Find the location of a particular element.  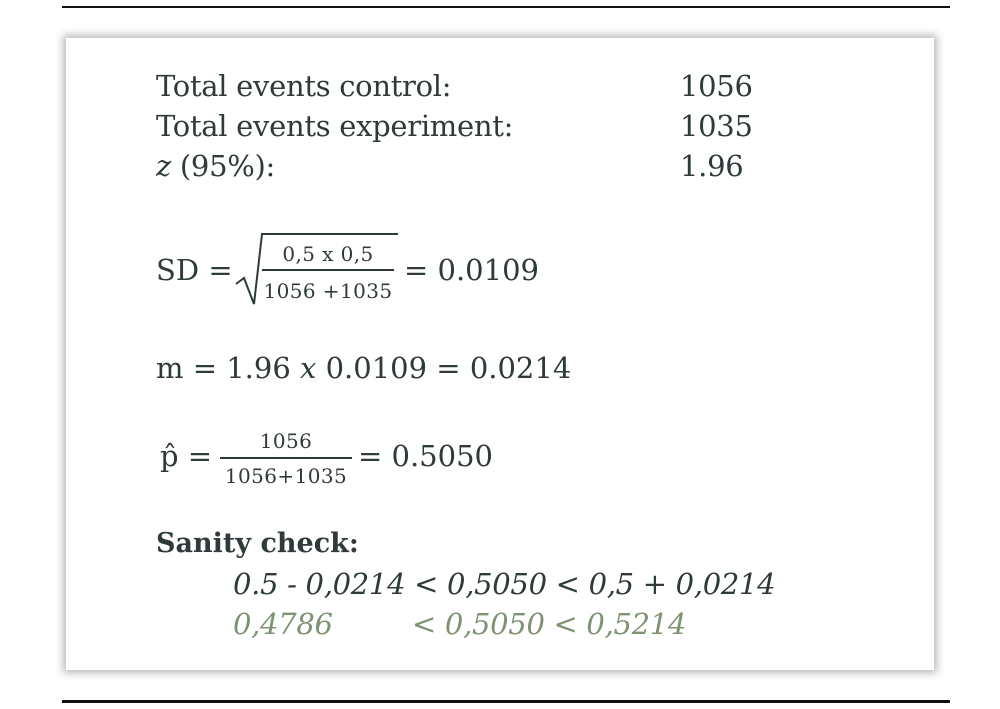

sd-lhs: SD = is located at coordinates (194, 270).